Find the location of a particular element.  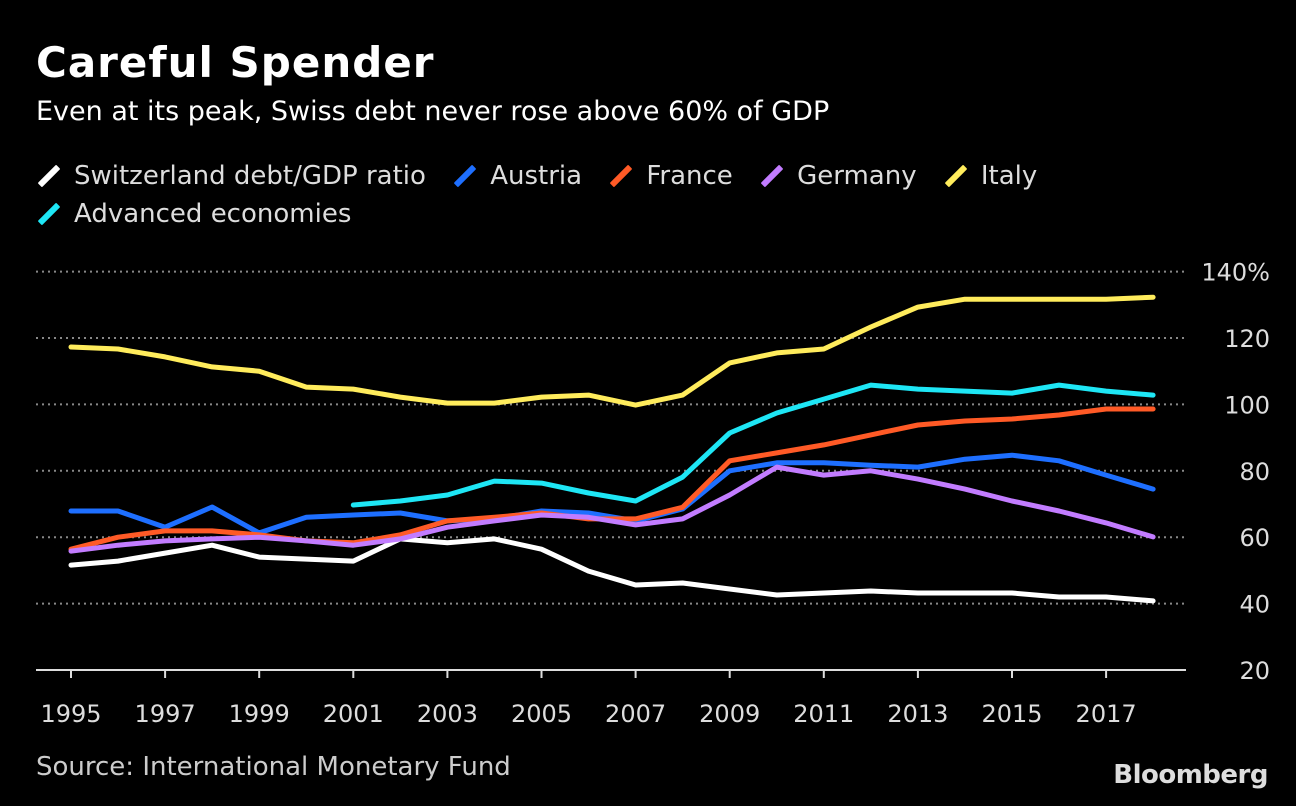

legend-item-austria: Austria is located at coordinates (517, 176).